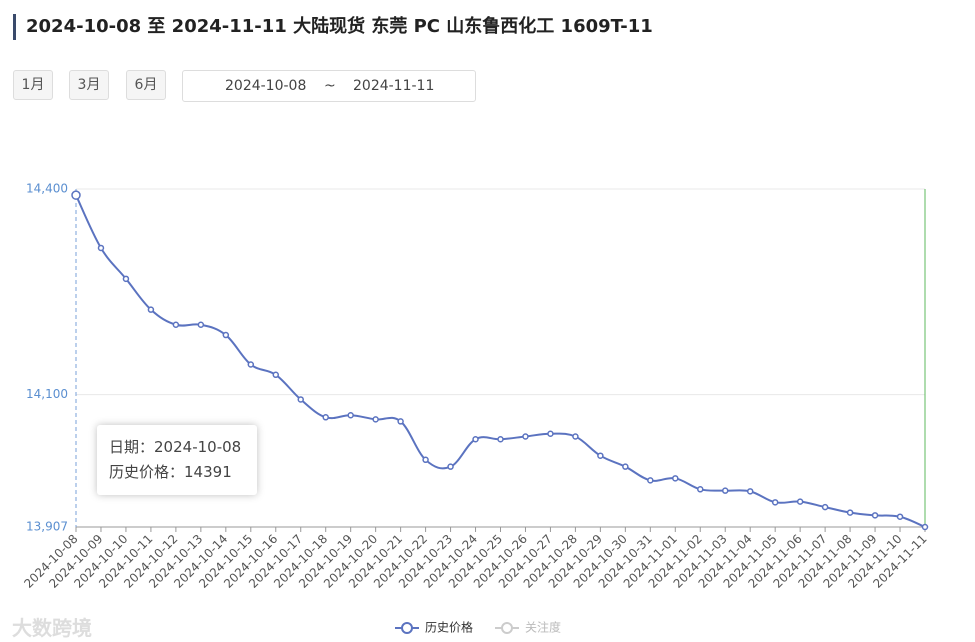 This screenshot has width=975, height=642. Describe the element at coordinates (52, 628) in the screenshot. I see `watermark: 大数跨境` at that location.